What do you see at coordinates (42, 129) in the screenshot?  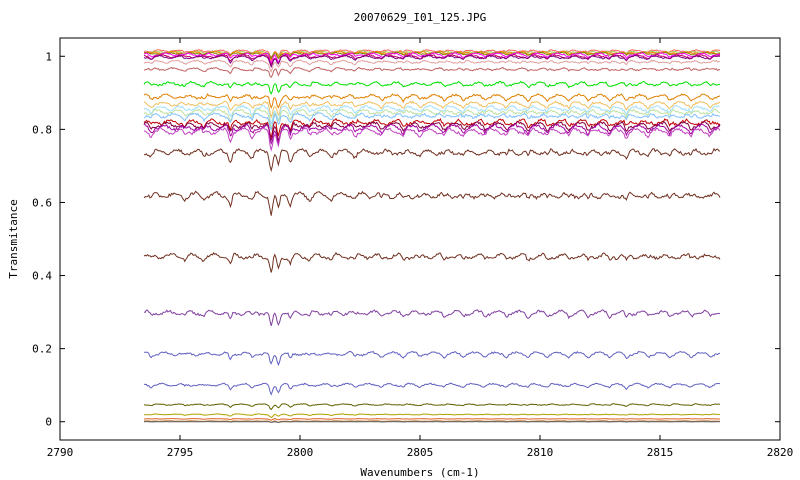 I see `y-tick-label: 0.8` at bounding box center [42, 129].